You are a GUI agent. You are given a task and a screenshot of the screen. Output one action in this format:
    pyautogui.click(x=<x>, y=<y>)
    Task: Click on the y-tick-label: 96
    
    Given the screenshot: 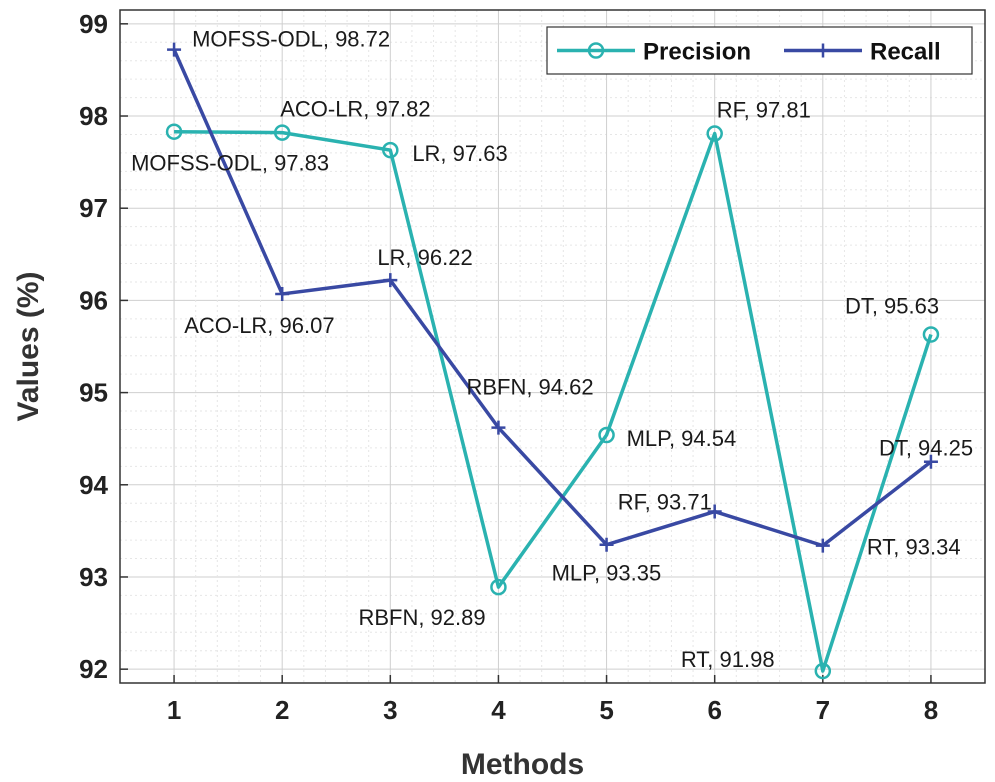 What is the action you would take?
    pyautogui.click(x=93, y=300)
    